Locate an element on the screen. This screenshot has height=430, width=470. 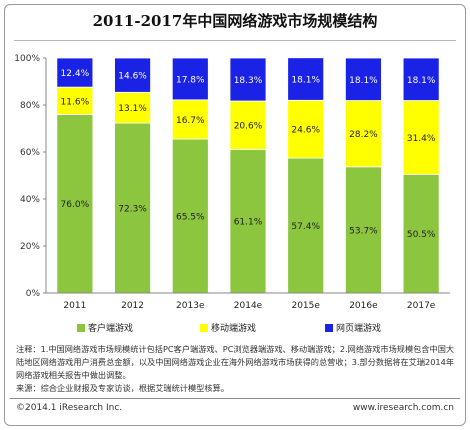
data-label: 28.2% is located at coordinates (363, 135).